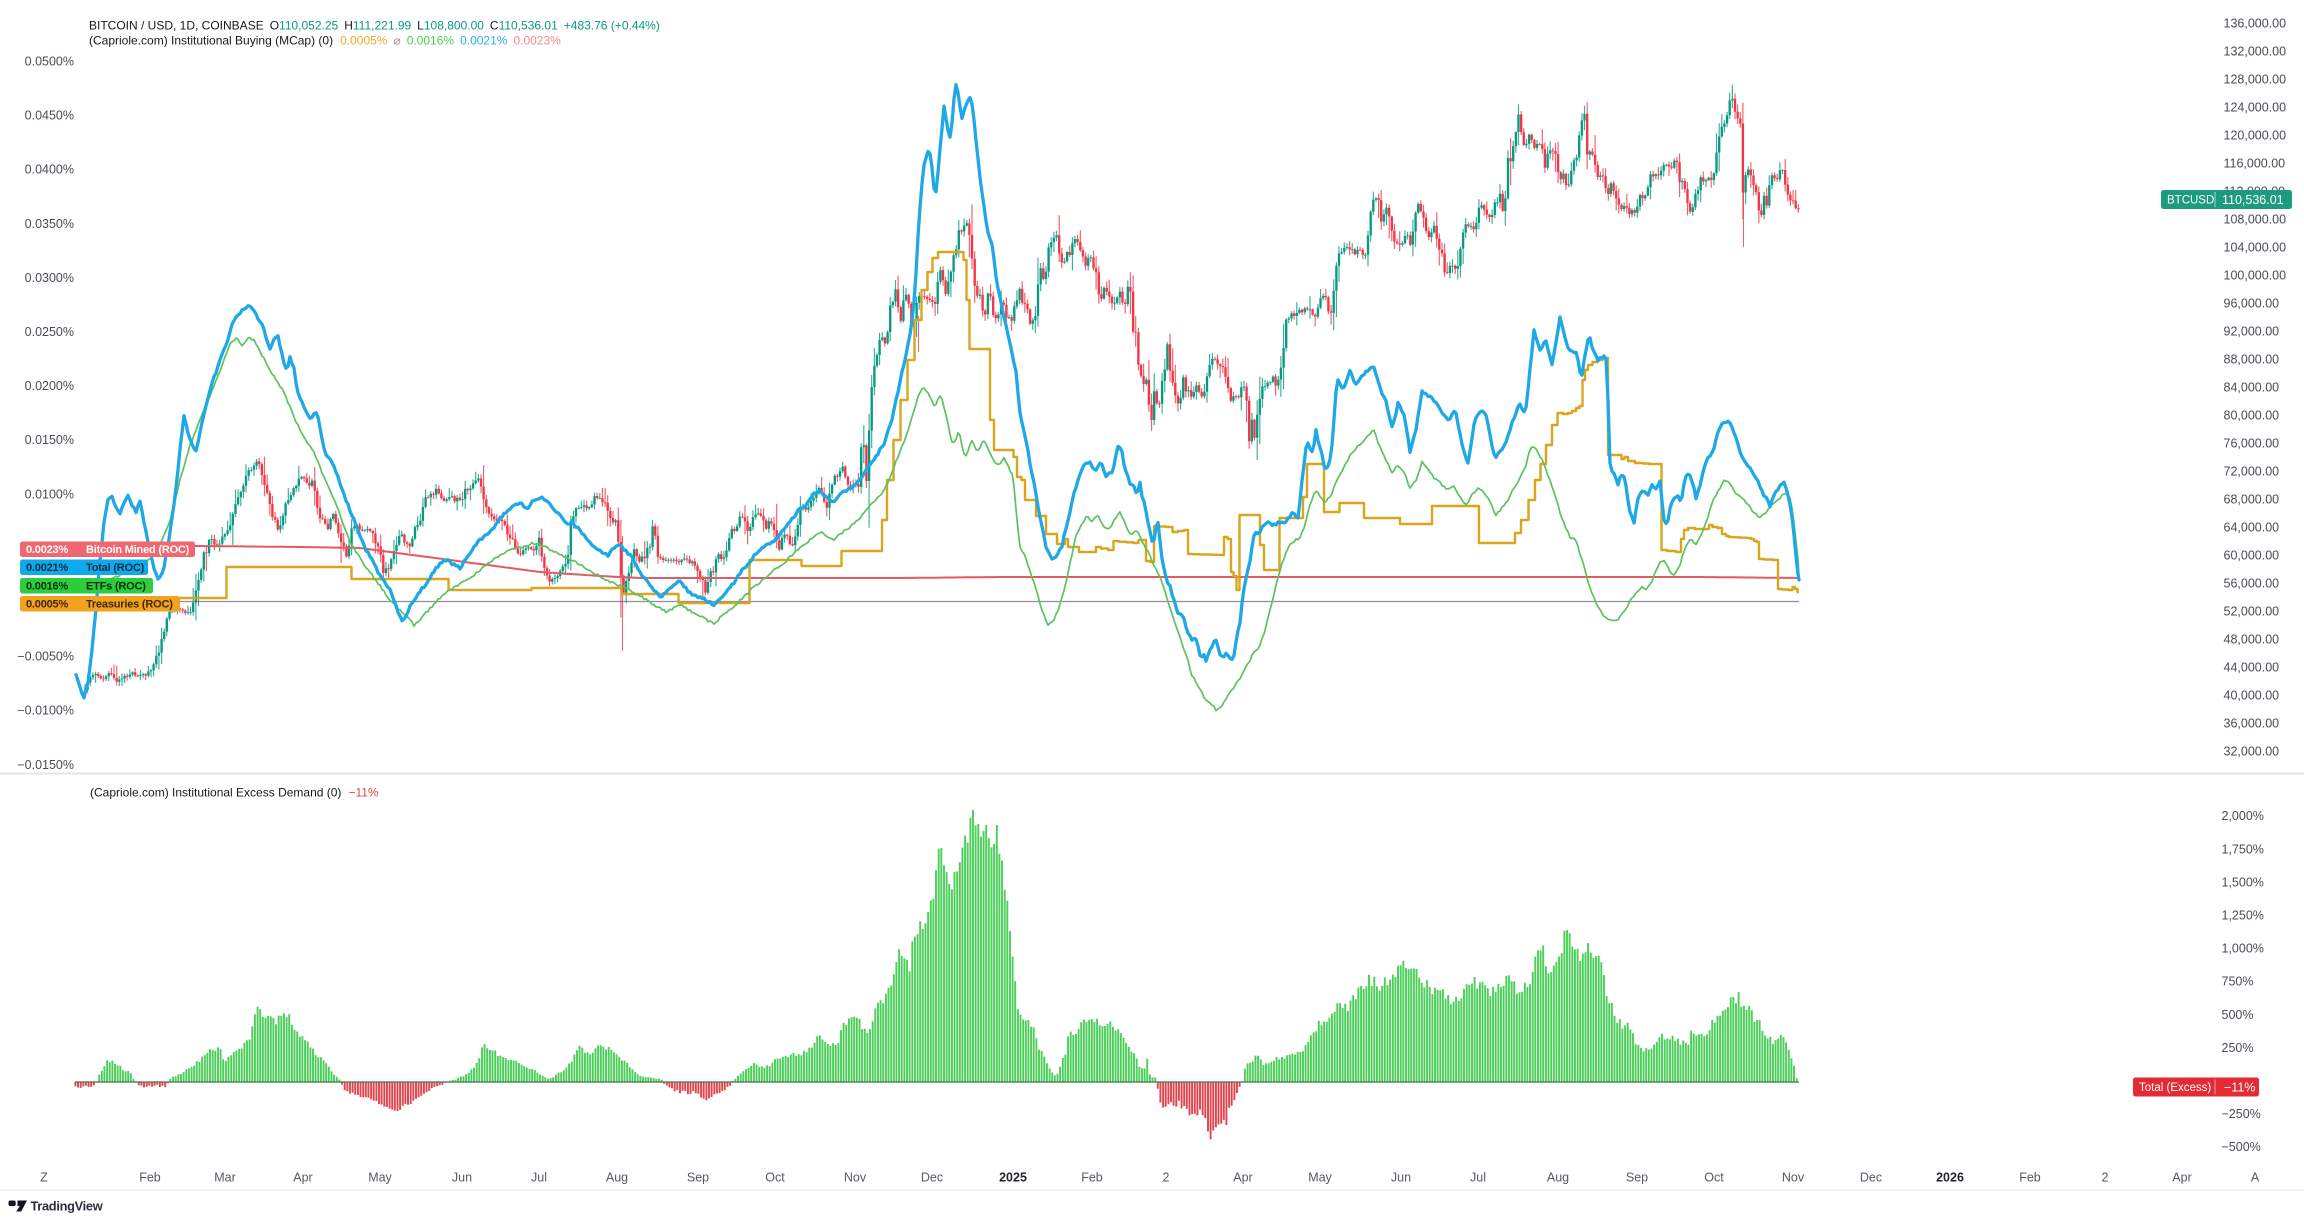 The height and width of the screenshot is (1222, 2304). I want to click on svg-text: 76,000.00, so click(2252, 444).